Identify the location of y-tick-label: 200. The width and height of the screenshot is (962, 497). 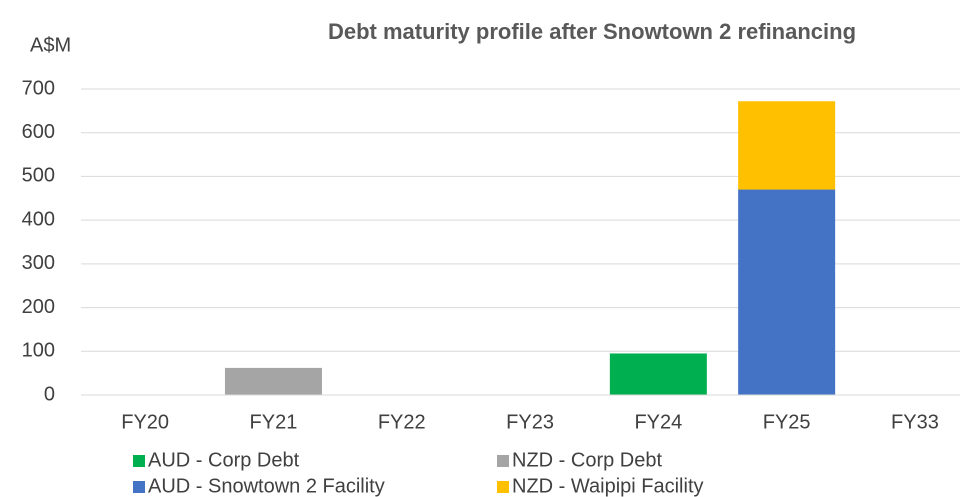
(38, 307).